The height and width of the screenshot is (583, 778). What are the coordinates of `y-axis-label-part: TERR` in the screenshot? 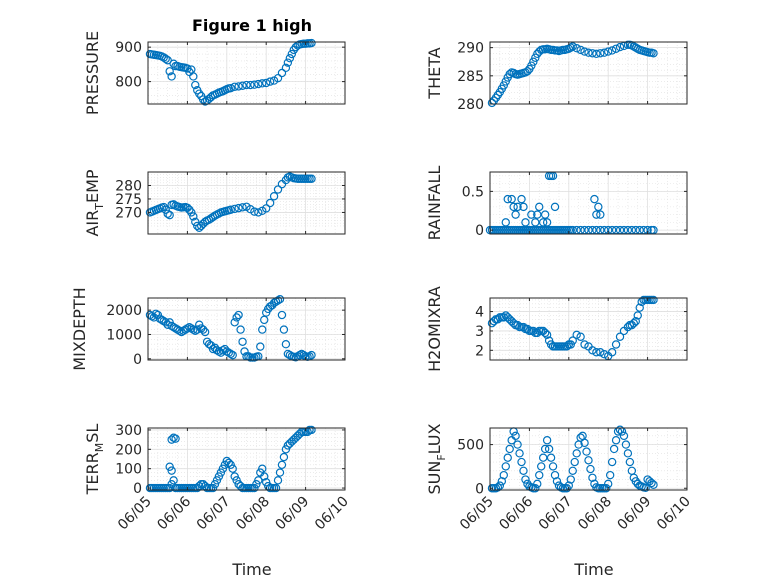 It's located at (92, 473).